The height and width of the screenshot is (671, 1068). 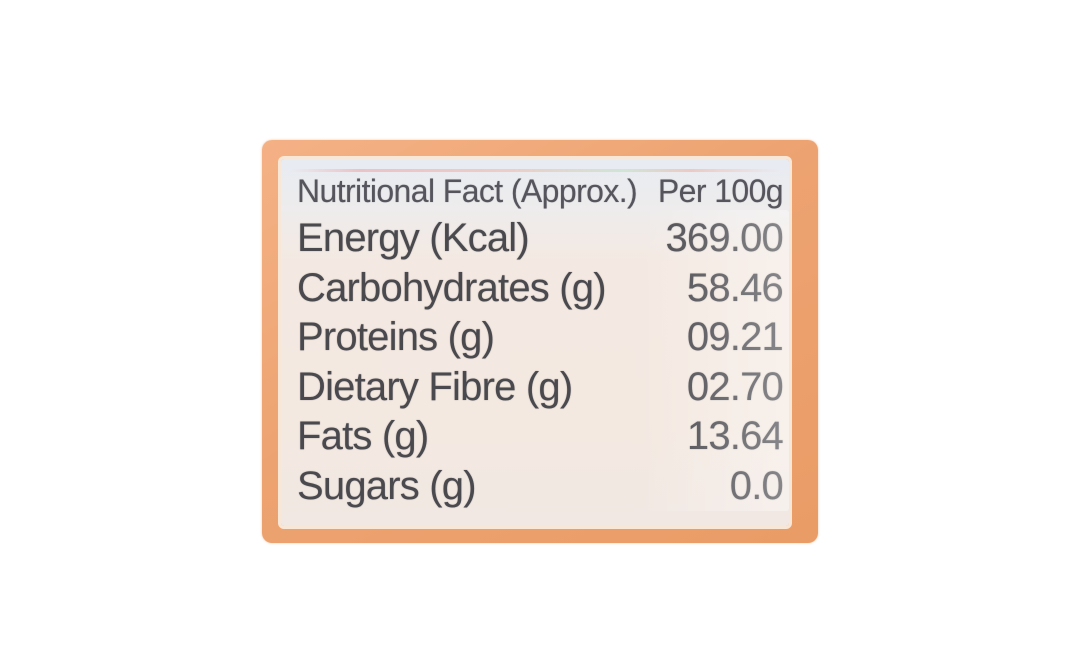 I want to click on nutrient-value: 0.0, so click(x=756, y=485).